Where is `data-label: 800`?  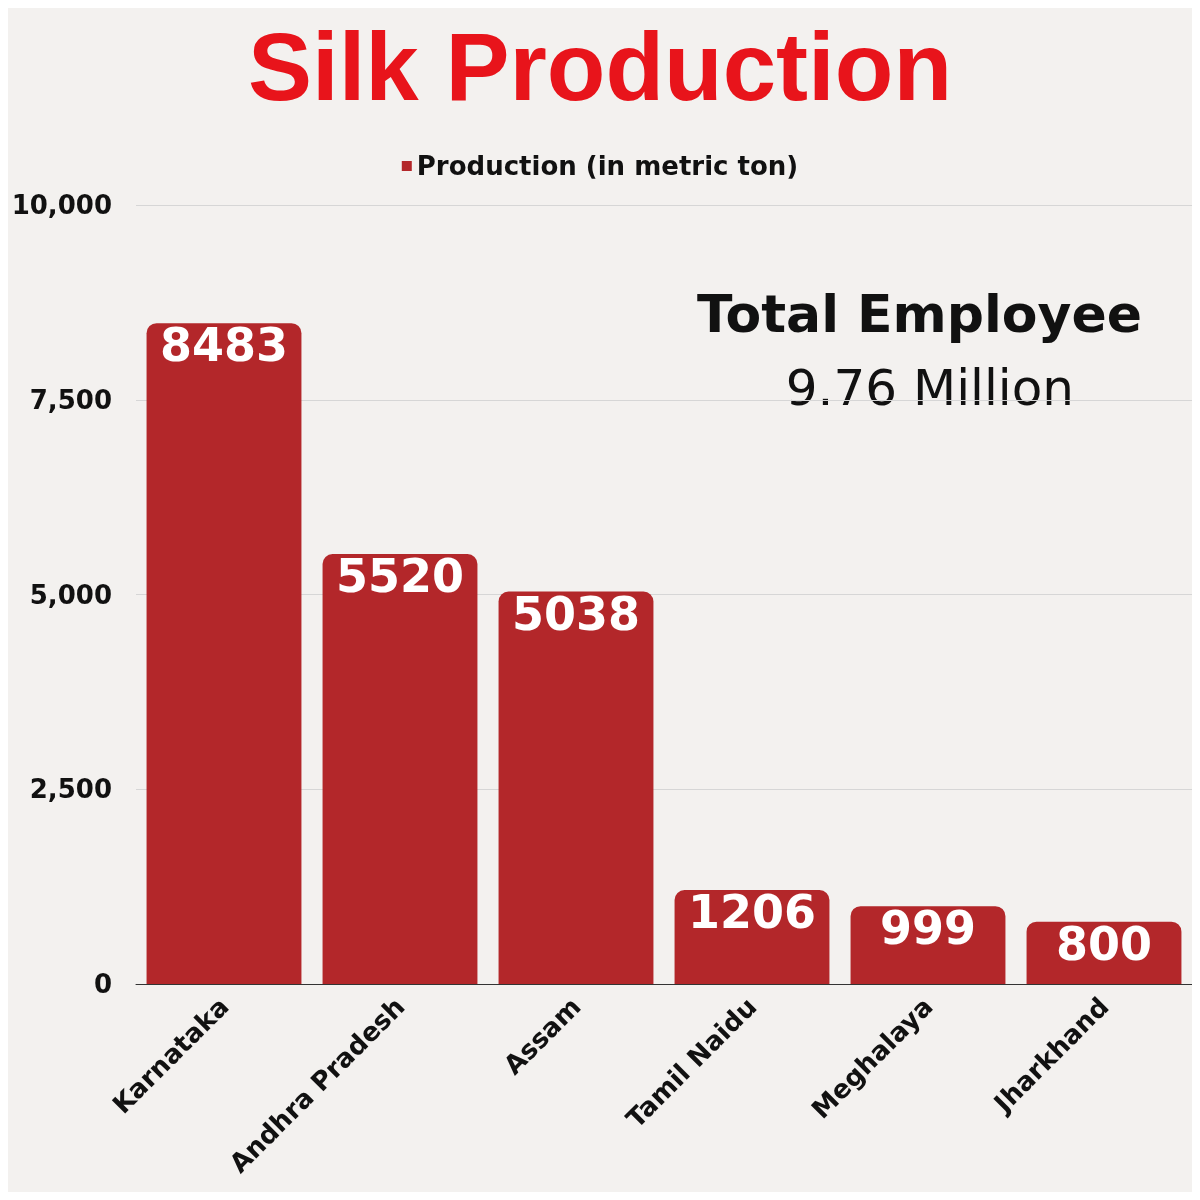 data-label: 800 is located at coordinates (1104, 943).